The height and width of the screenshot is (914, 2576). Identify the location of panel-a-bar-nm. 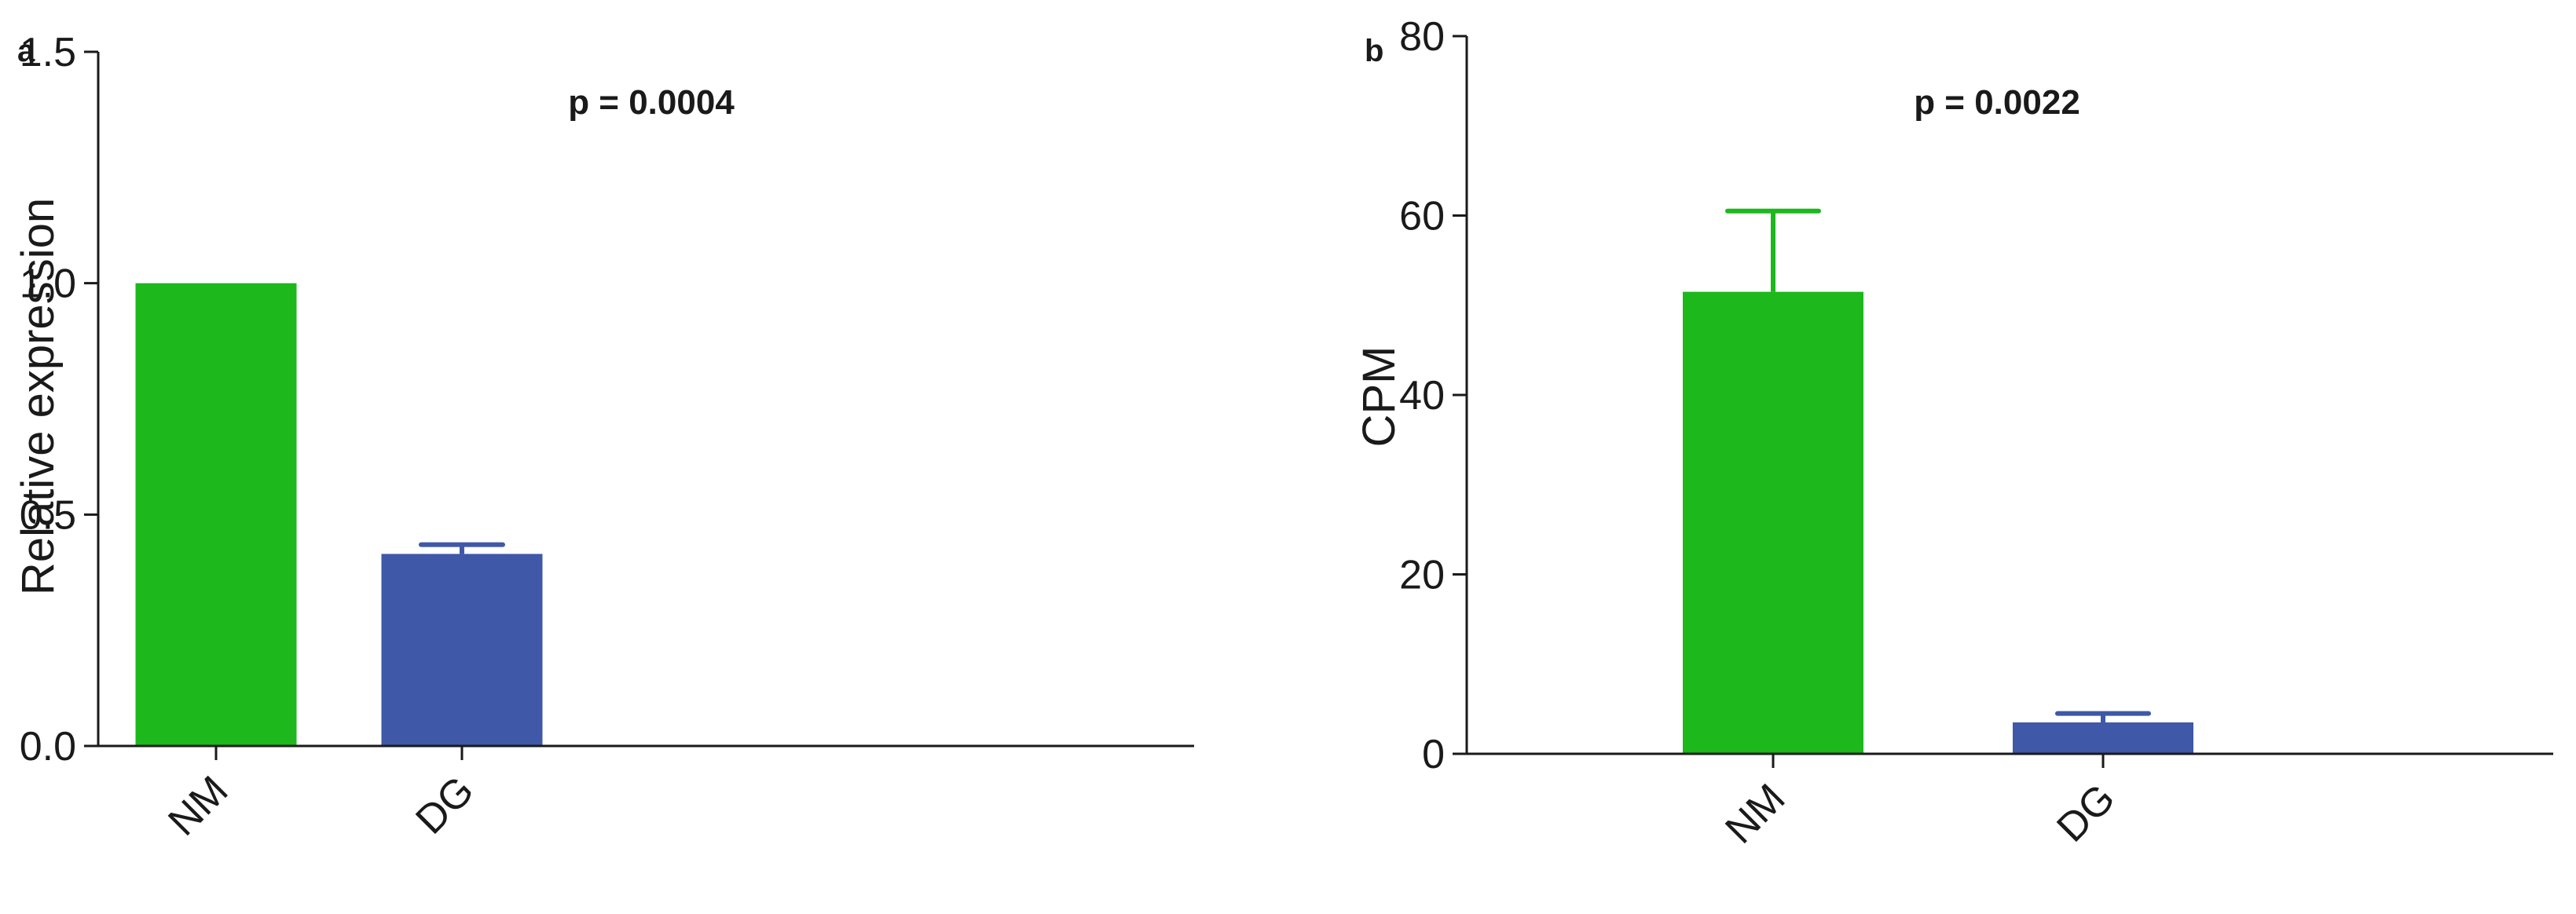
(216, 515).